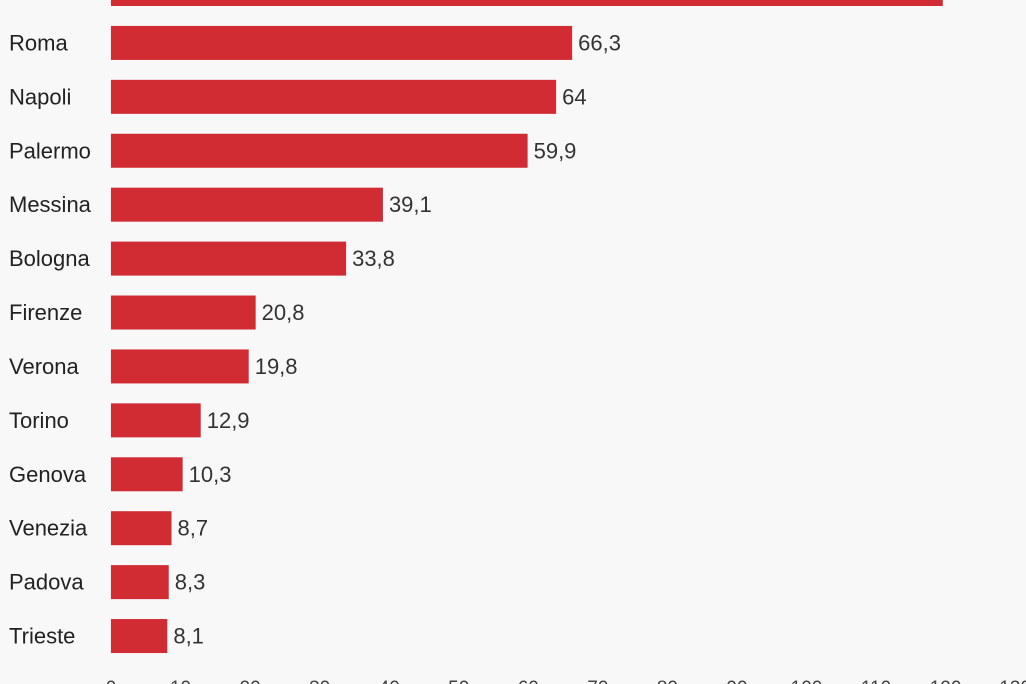 The image size is (1026, 684). Describe the element at coordinates (334, 96) in the screenshot. I see `bar-napoli` at that location.